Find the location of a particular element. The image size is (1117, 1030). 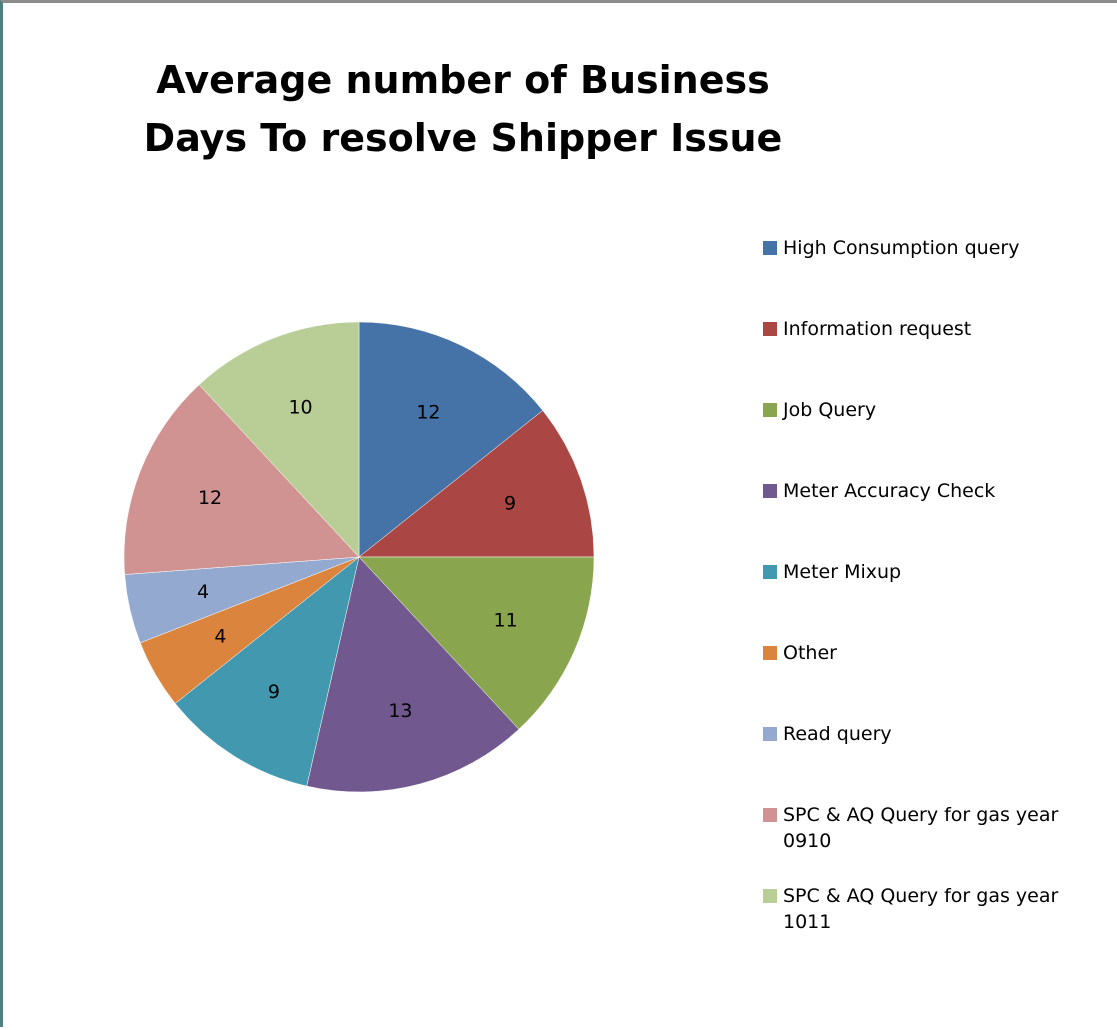

data-label-spc-and-aq-query-for-gas-year-0910: 12 is located at coordinates (210, 498).